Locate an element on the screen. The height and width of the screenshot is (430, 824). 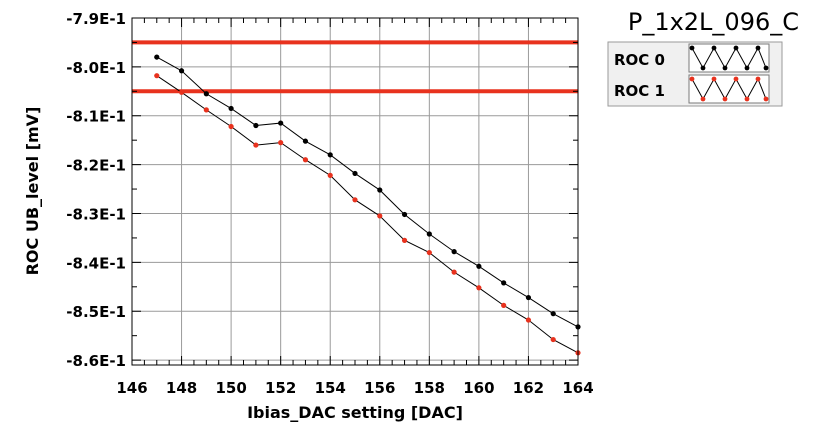
y-tick-label: -8.0E-1 is located at coordinates (96, 68).